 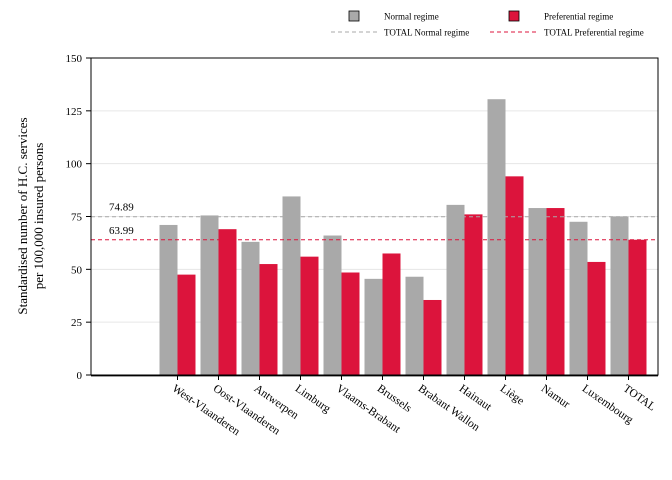 I want to click on y-tick-label: 25, so click(x=77, y=323).